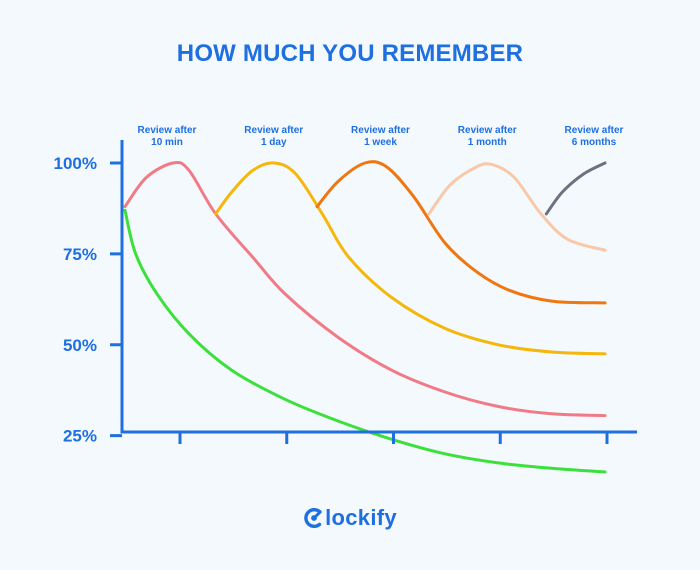  Describe the element at coordinates (75, 300) in the screenshot. I see `y-tick-labels: 100% 75% 50% 25%` at that location.